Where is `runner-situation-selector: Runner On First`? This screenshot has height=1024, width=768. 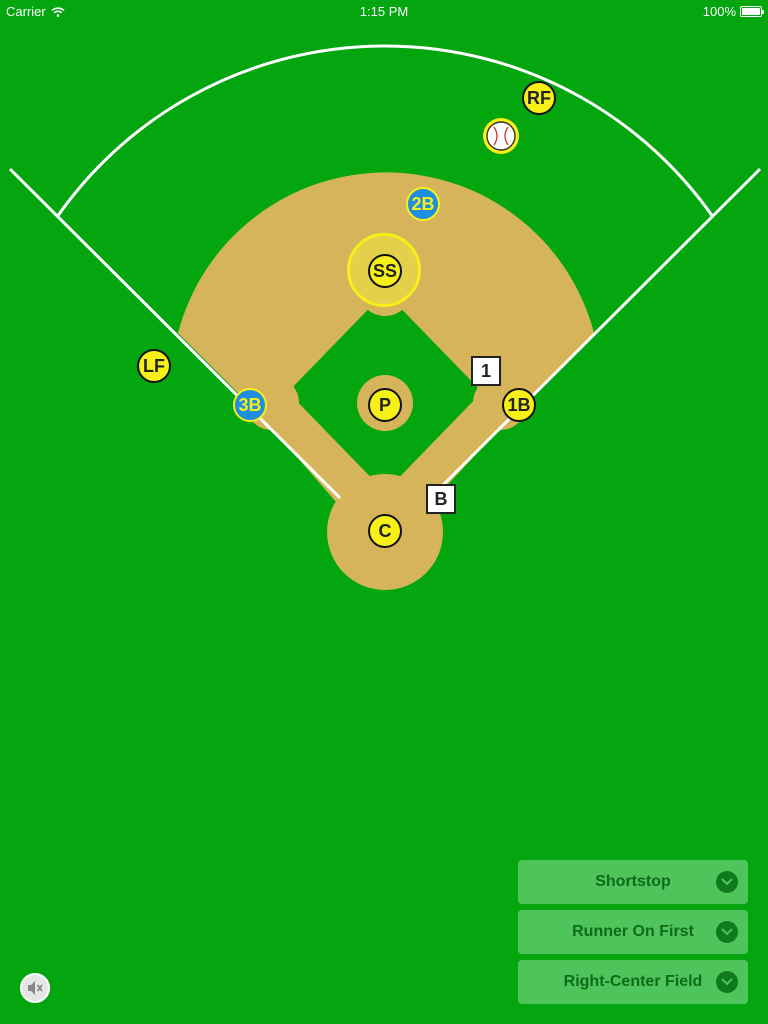 runner-situation-selector: Runner On First is located at coordinates (633, 932).